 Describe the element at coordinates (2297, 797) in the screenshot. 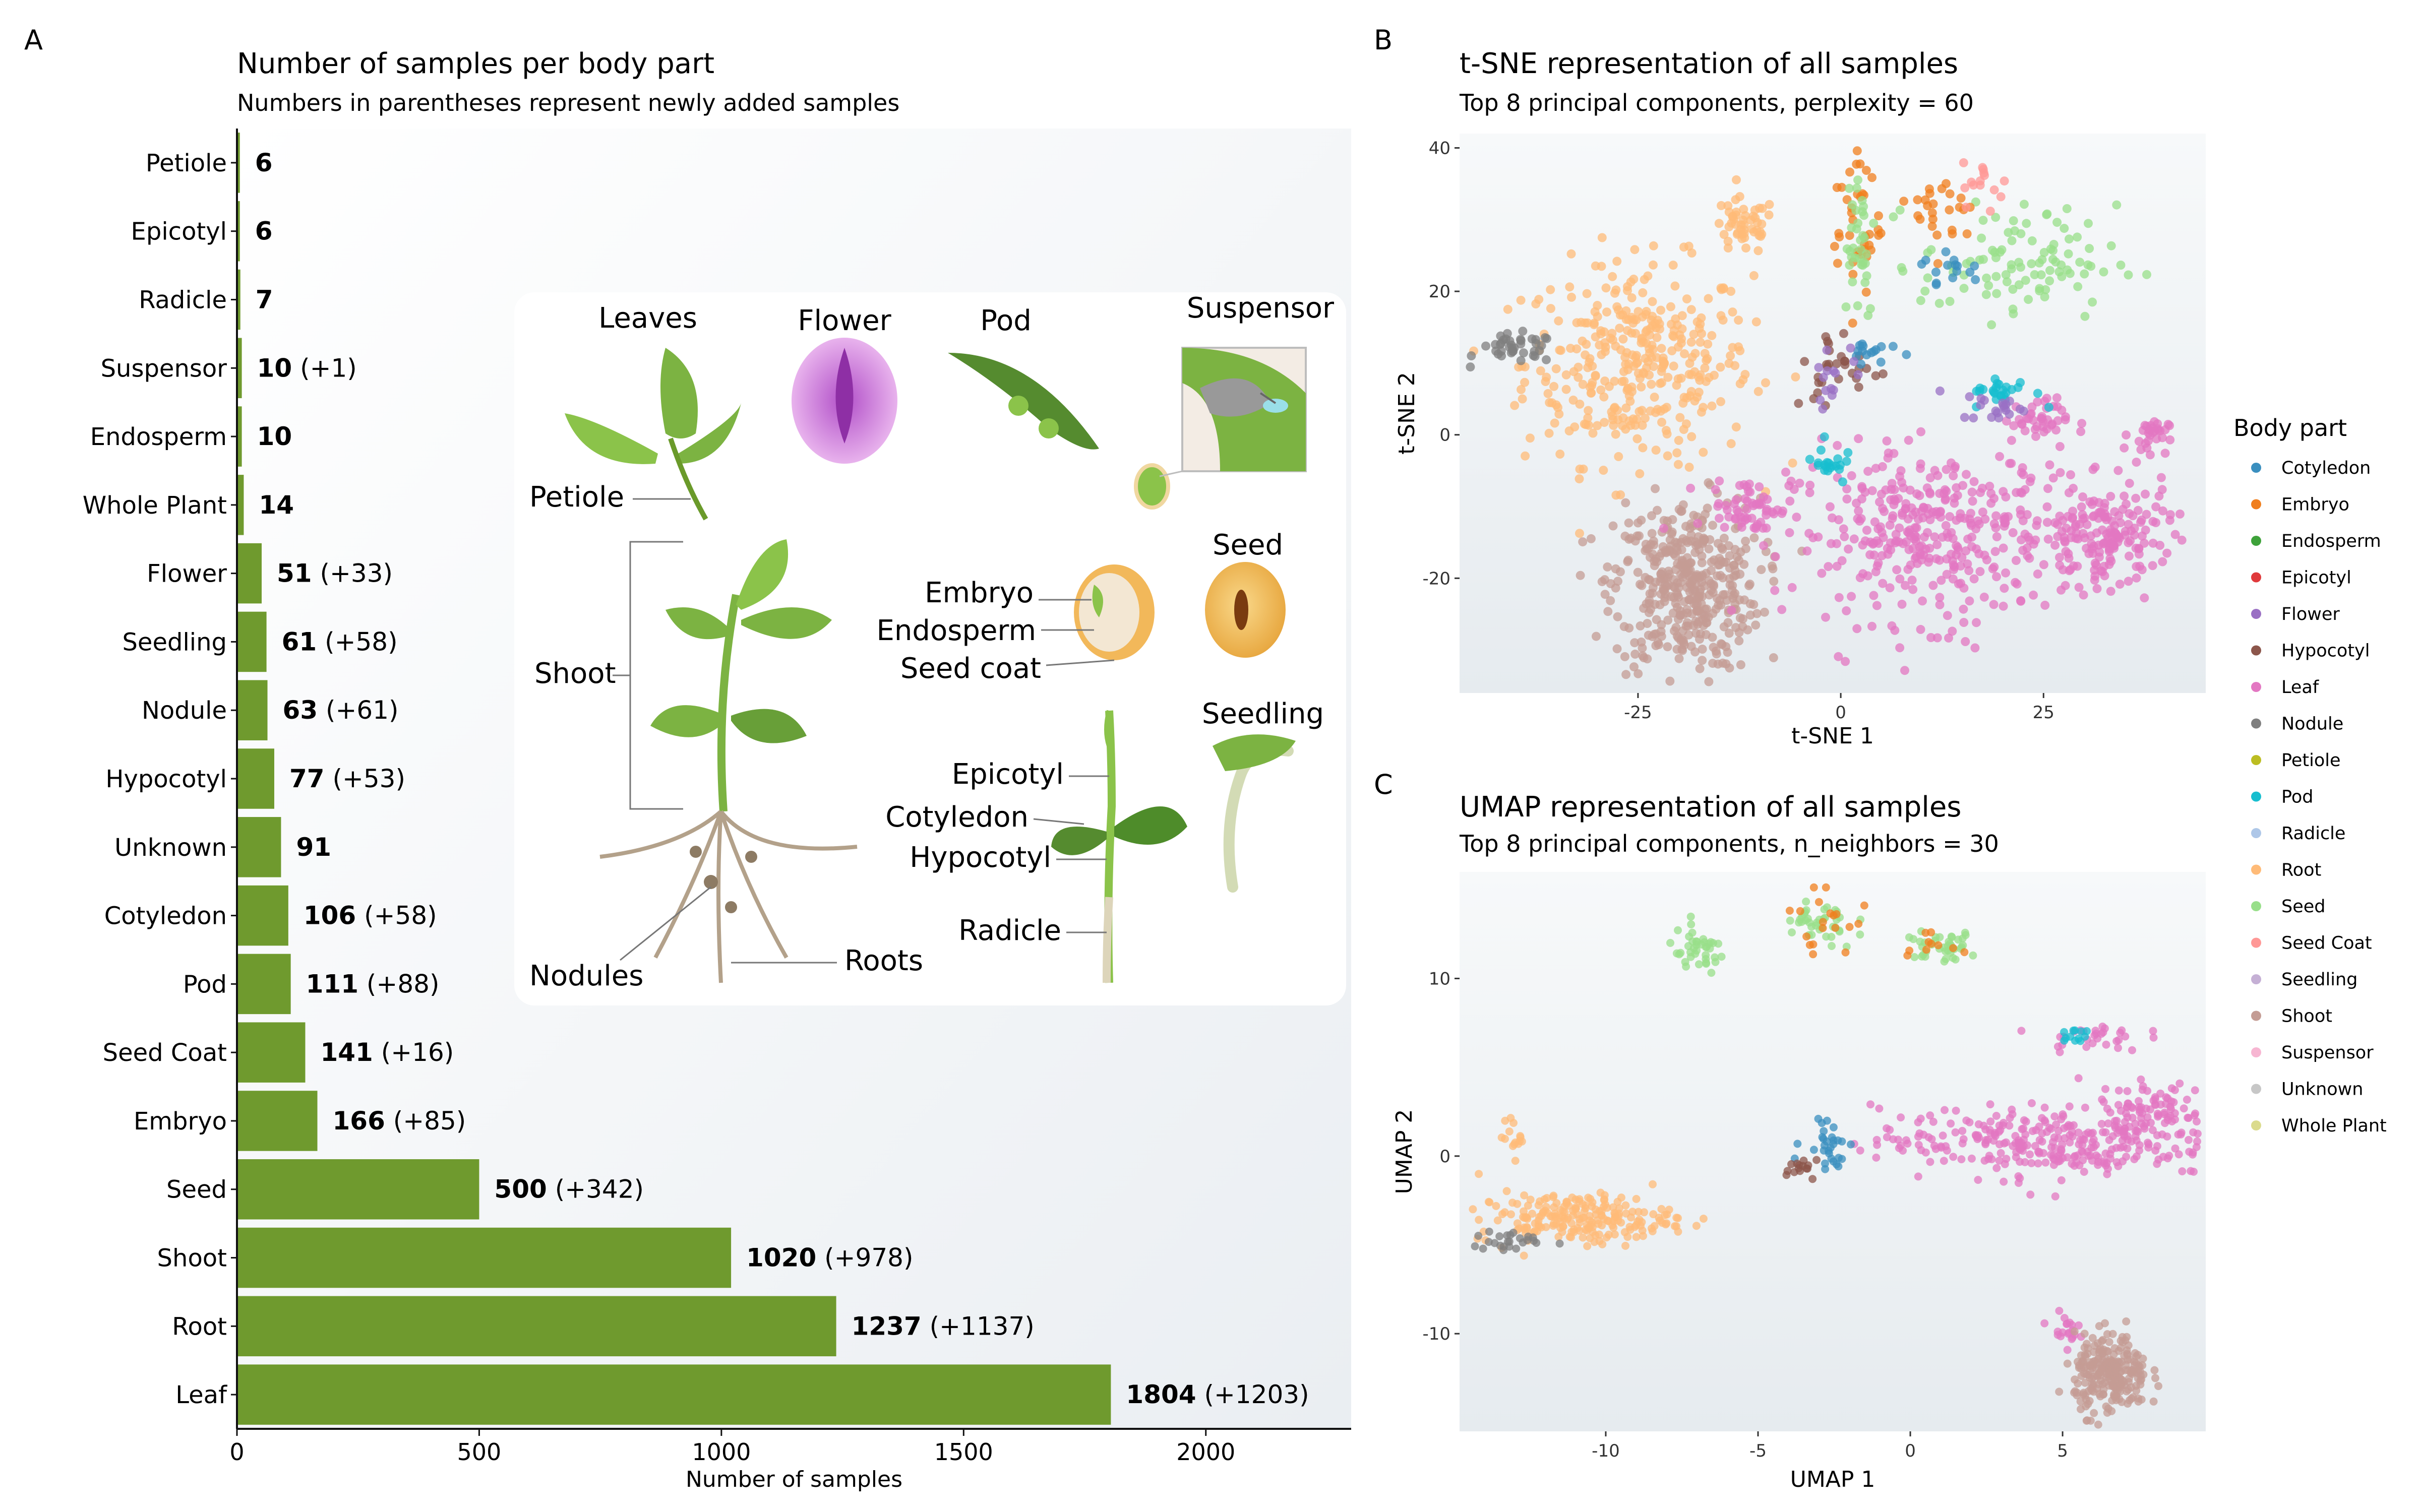

I see `legend-label: Pod` at that location.